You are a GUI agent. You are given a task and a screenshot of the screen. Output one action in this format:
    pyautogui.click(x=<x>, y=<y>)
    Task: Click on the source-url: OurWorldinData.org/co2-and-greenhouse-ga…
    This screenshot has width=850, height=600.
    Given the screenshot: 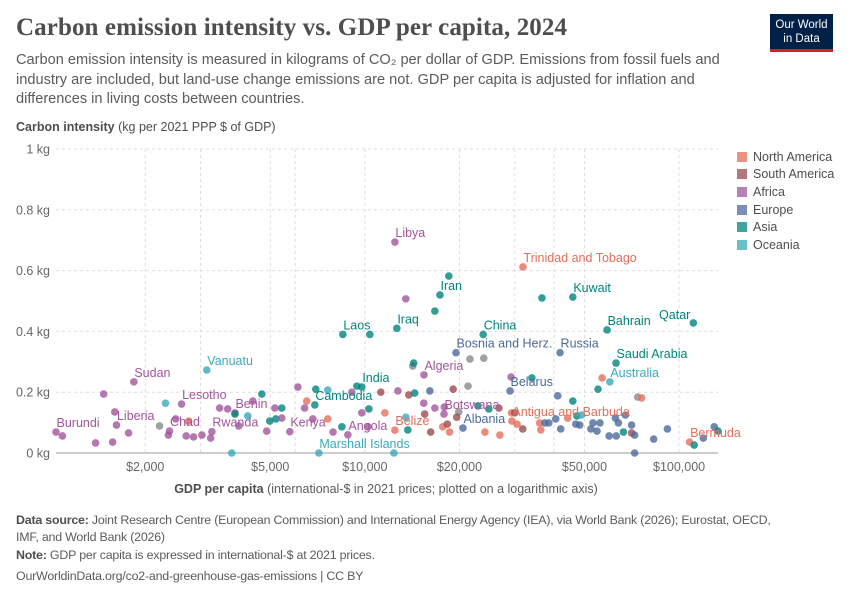 What is the action you would take?
    pyautogui.click(x=190, y=576)
    